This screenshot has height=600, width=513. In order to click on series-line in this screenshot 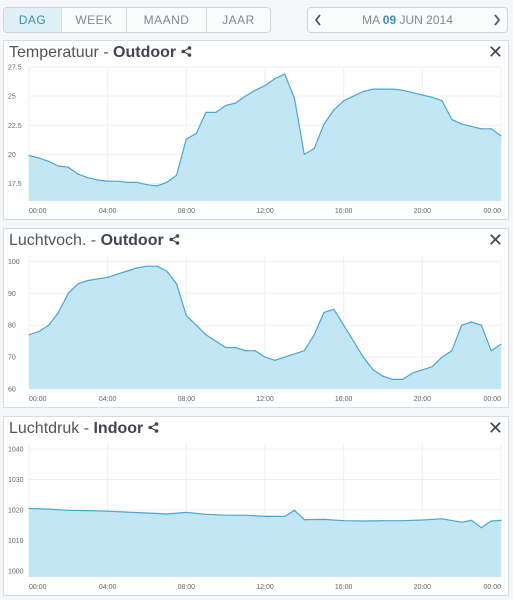, I will do `click(265, 518)`.